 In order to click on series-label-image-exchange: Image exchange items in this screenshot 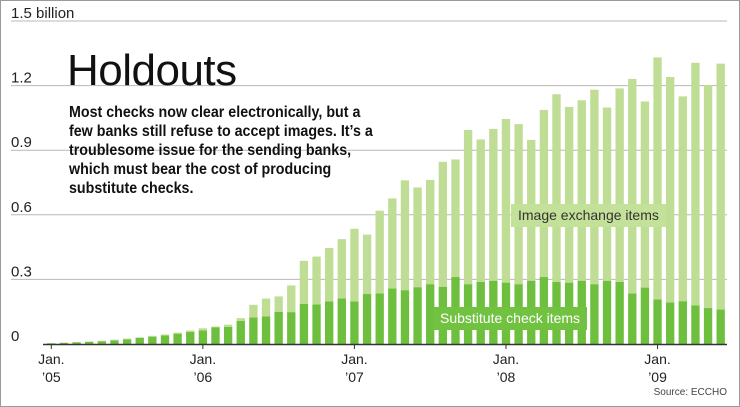, I will do `click(588, 215)`.